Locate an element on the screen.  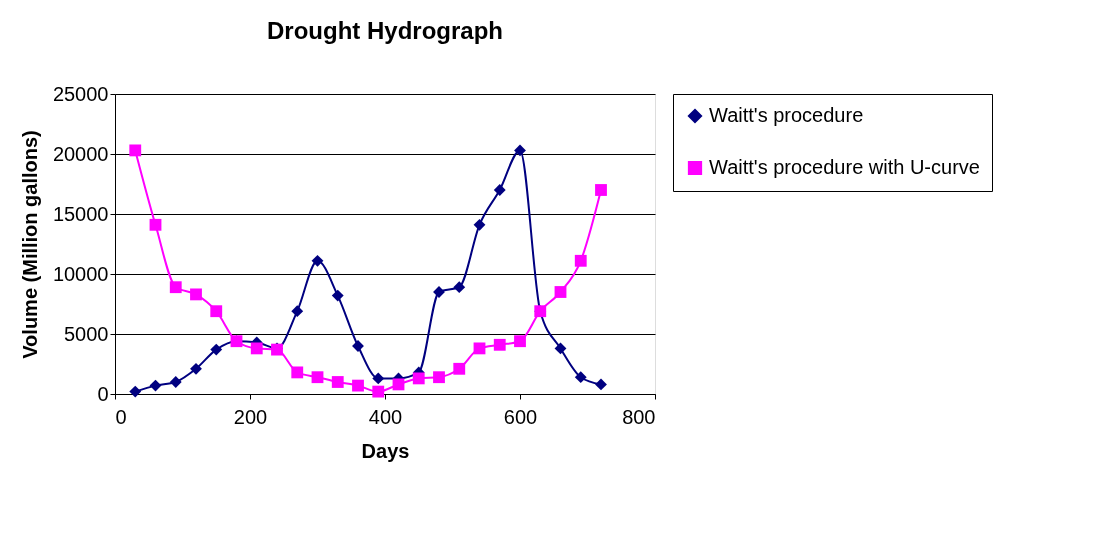
legend-label: Waitt's procedure with U-curve is located at coordinates (844, 167).